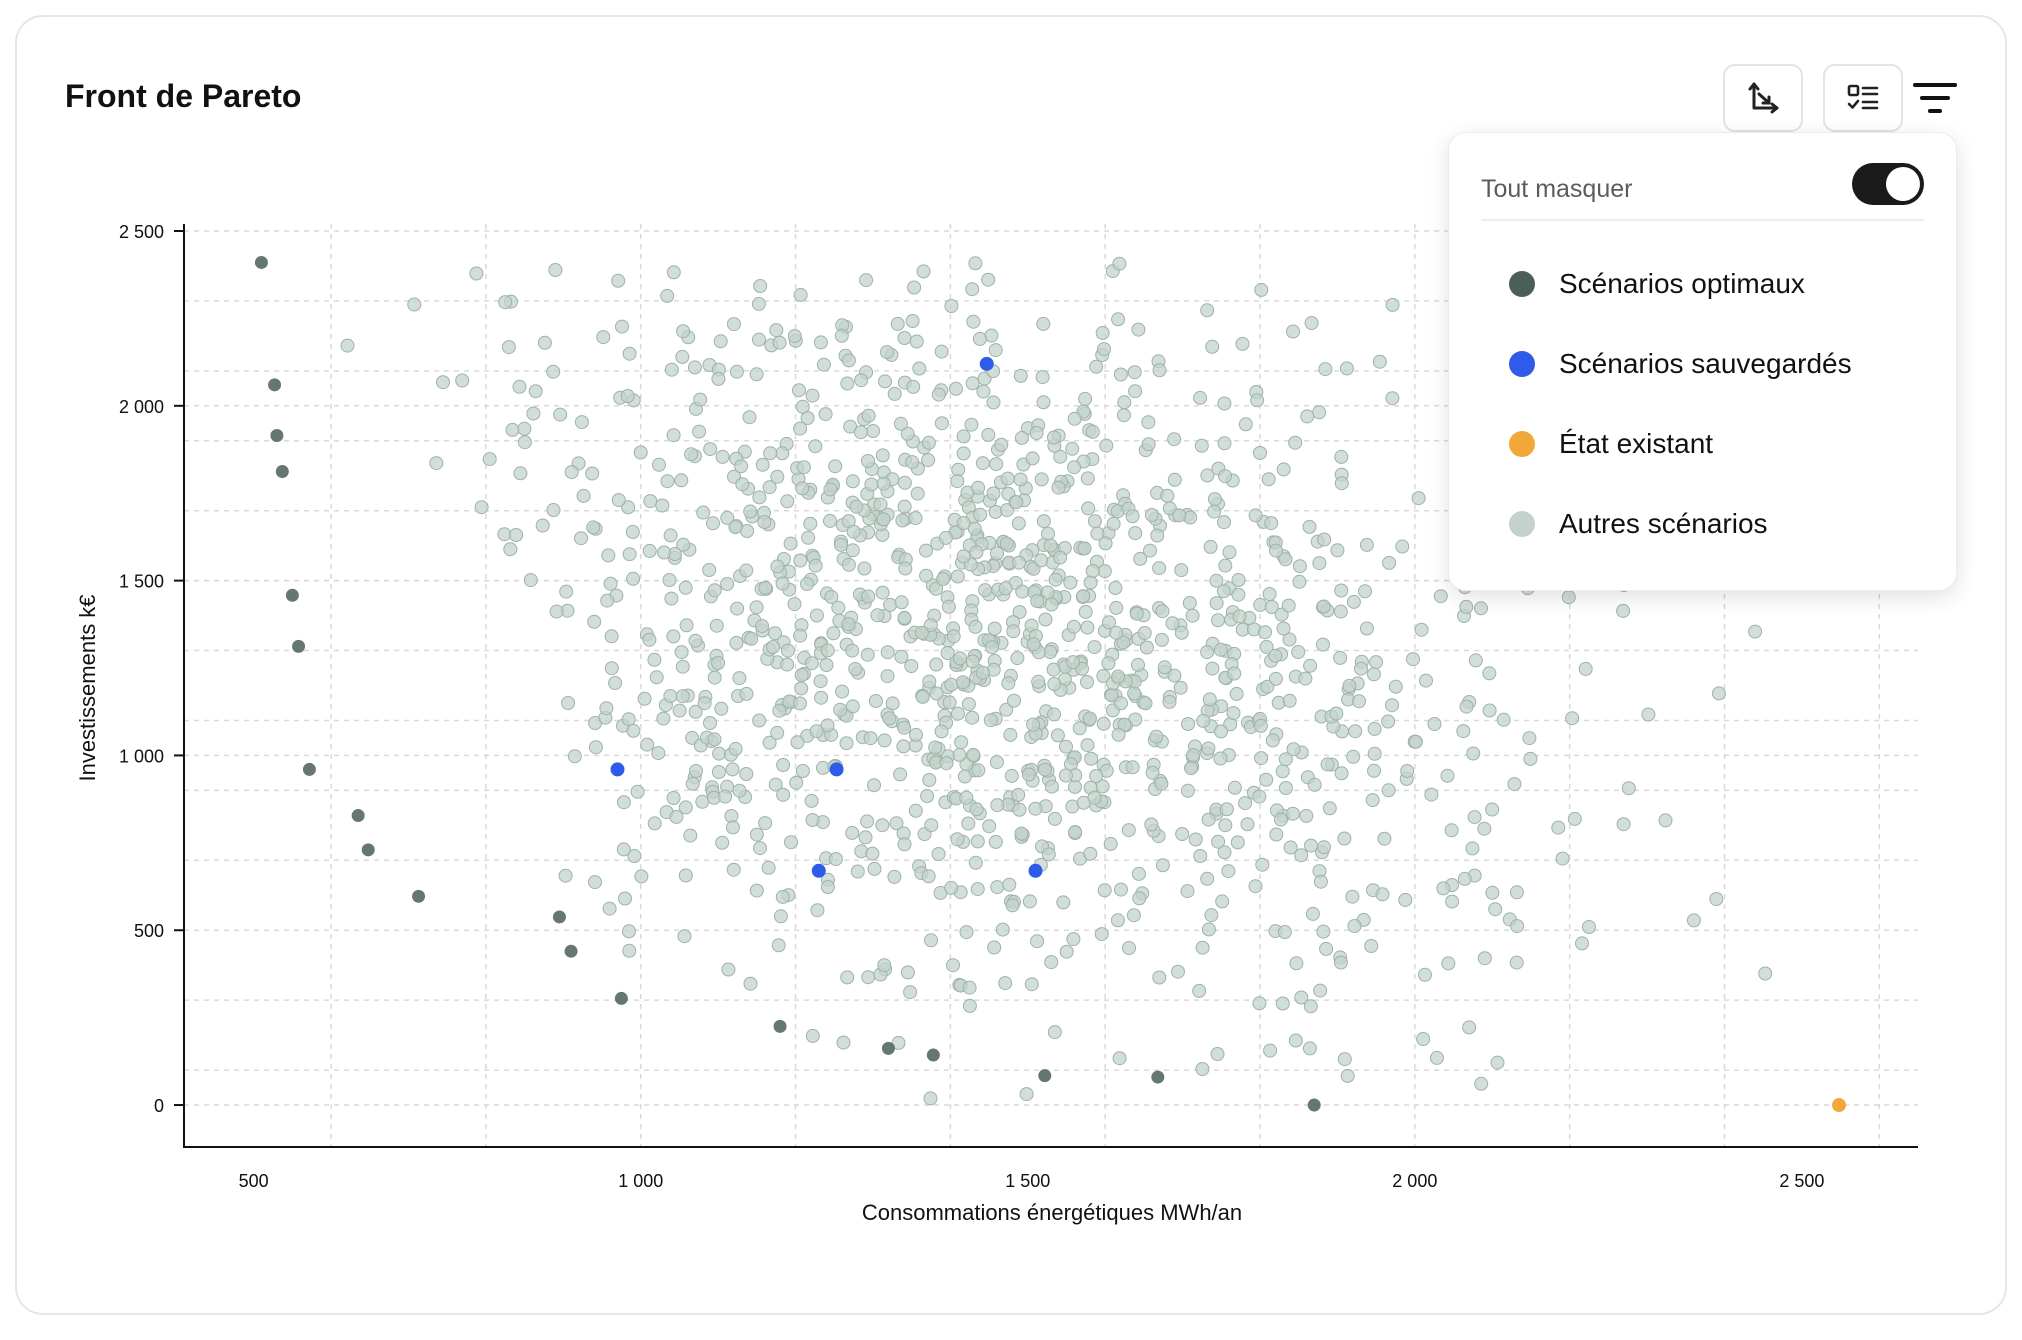  I want to click on legend-item-others: Autres scénarios, so click(1638, 524).